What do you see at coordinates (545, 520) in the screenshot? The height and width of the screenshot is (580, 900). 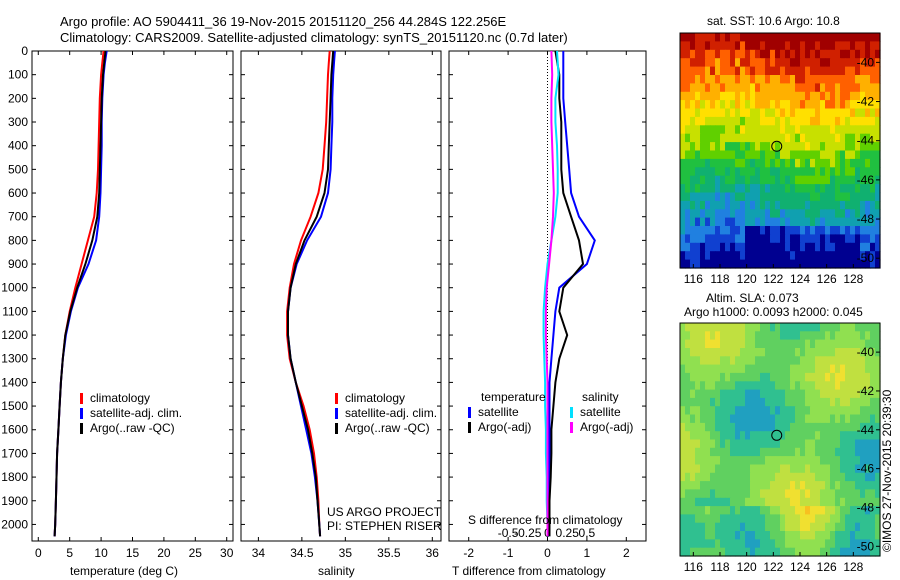 I see `s-diff-label: S difference from climatology` at bounding box center [545, 520].